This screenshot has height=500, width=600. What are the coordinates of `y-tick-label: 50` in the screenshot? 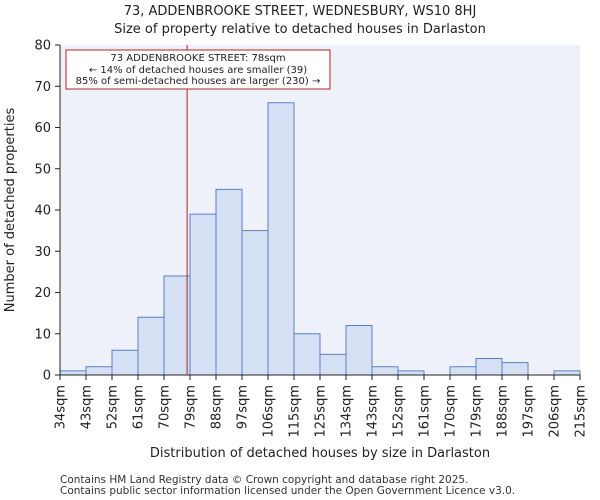 It's located at (42, 169).